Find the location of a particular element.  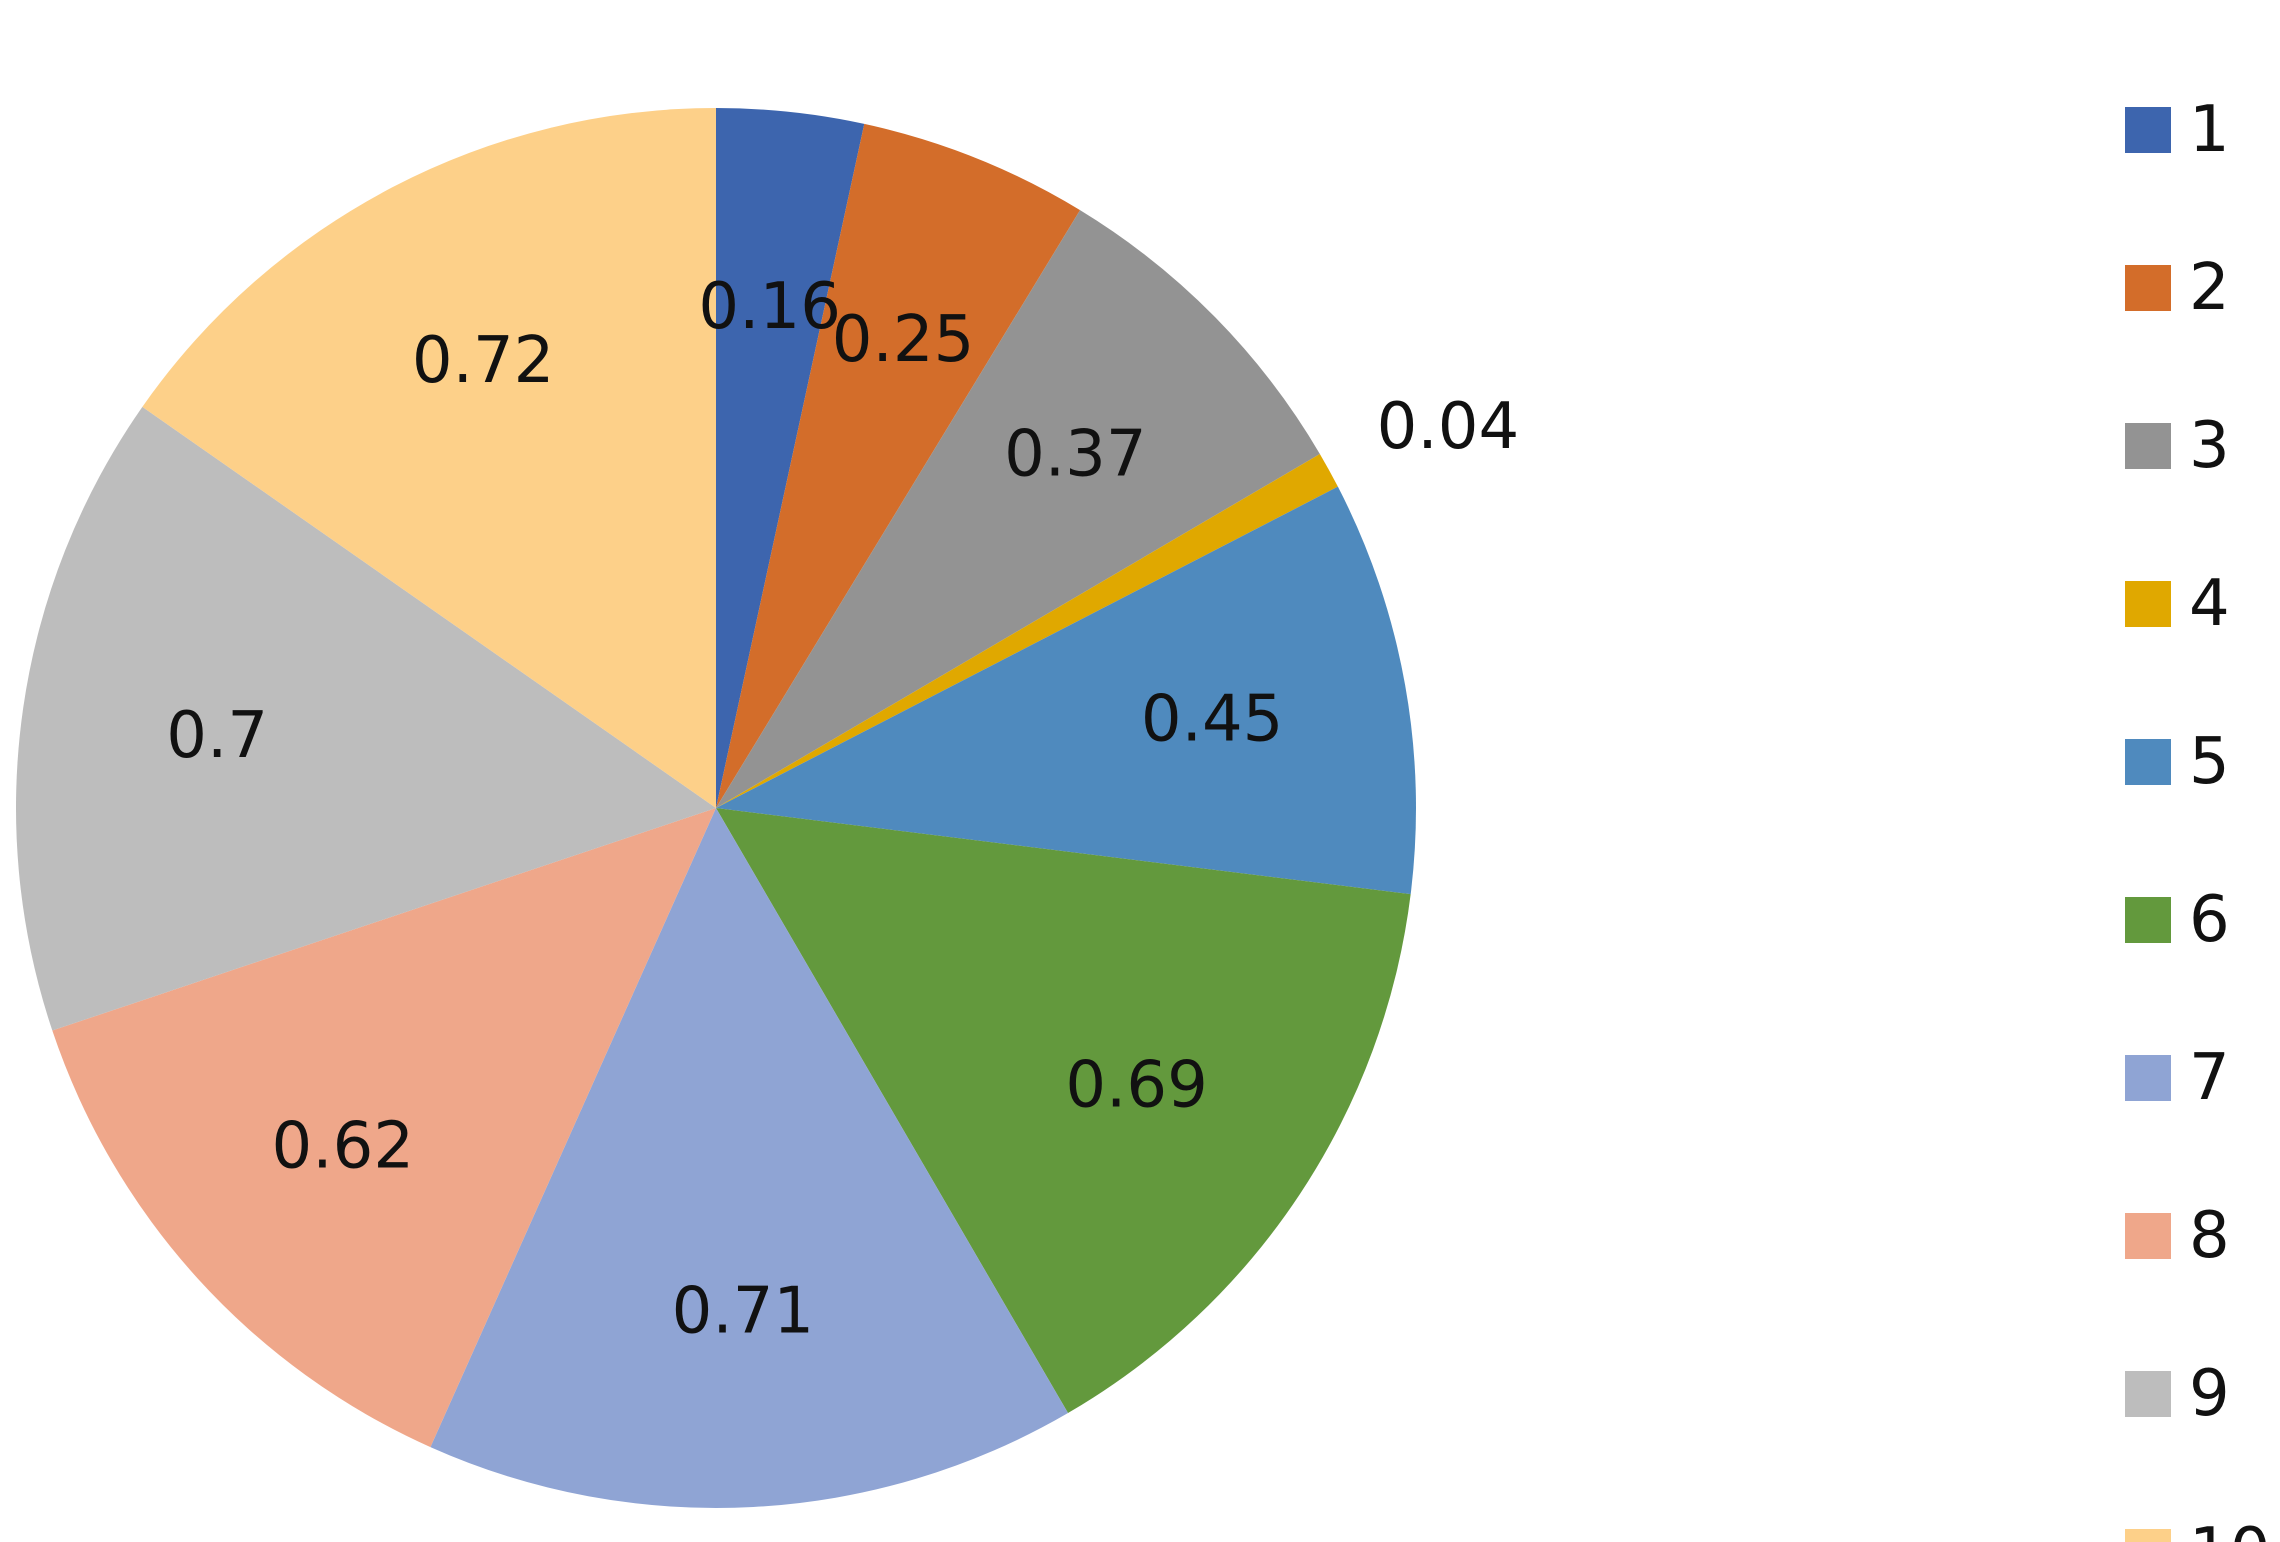

data-label-3: 0.37 is located at coordinates (1075, 455).